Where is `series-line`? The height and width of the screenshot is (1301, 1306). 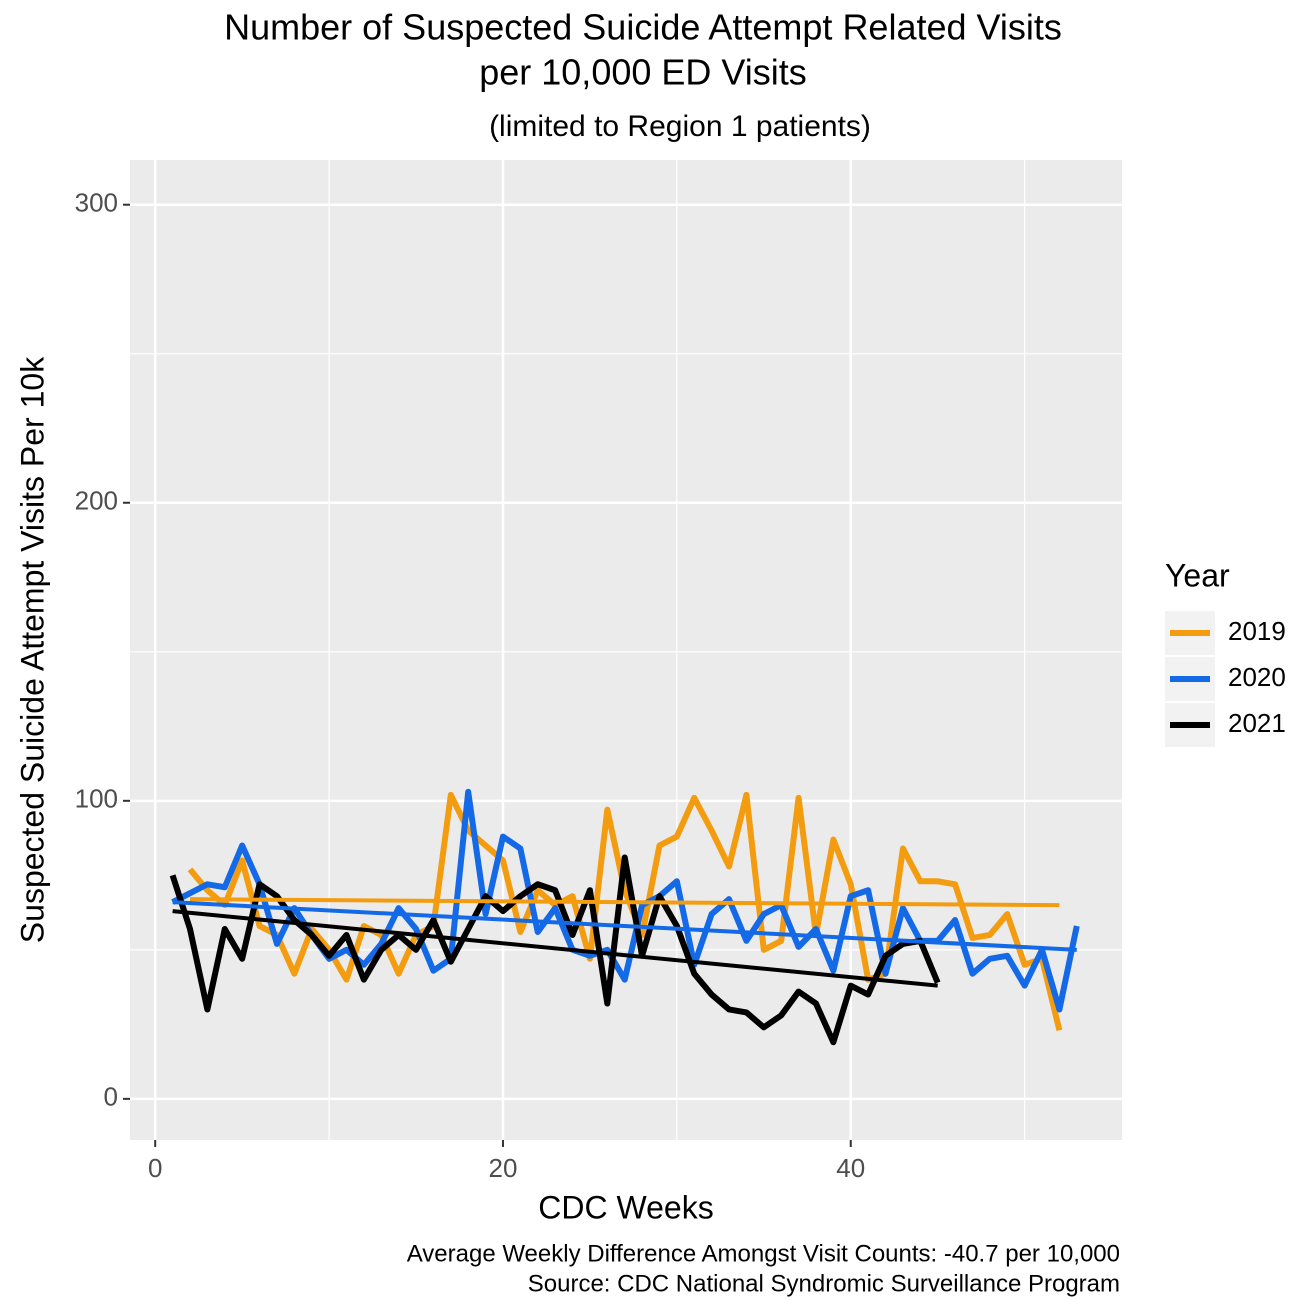 series-line is located at coordinates (625, 911).